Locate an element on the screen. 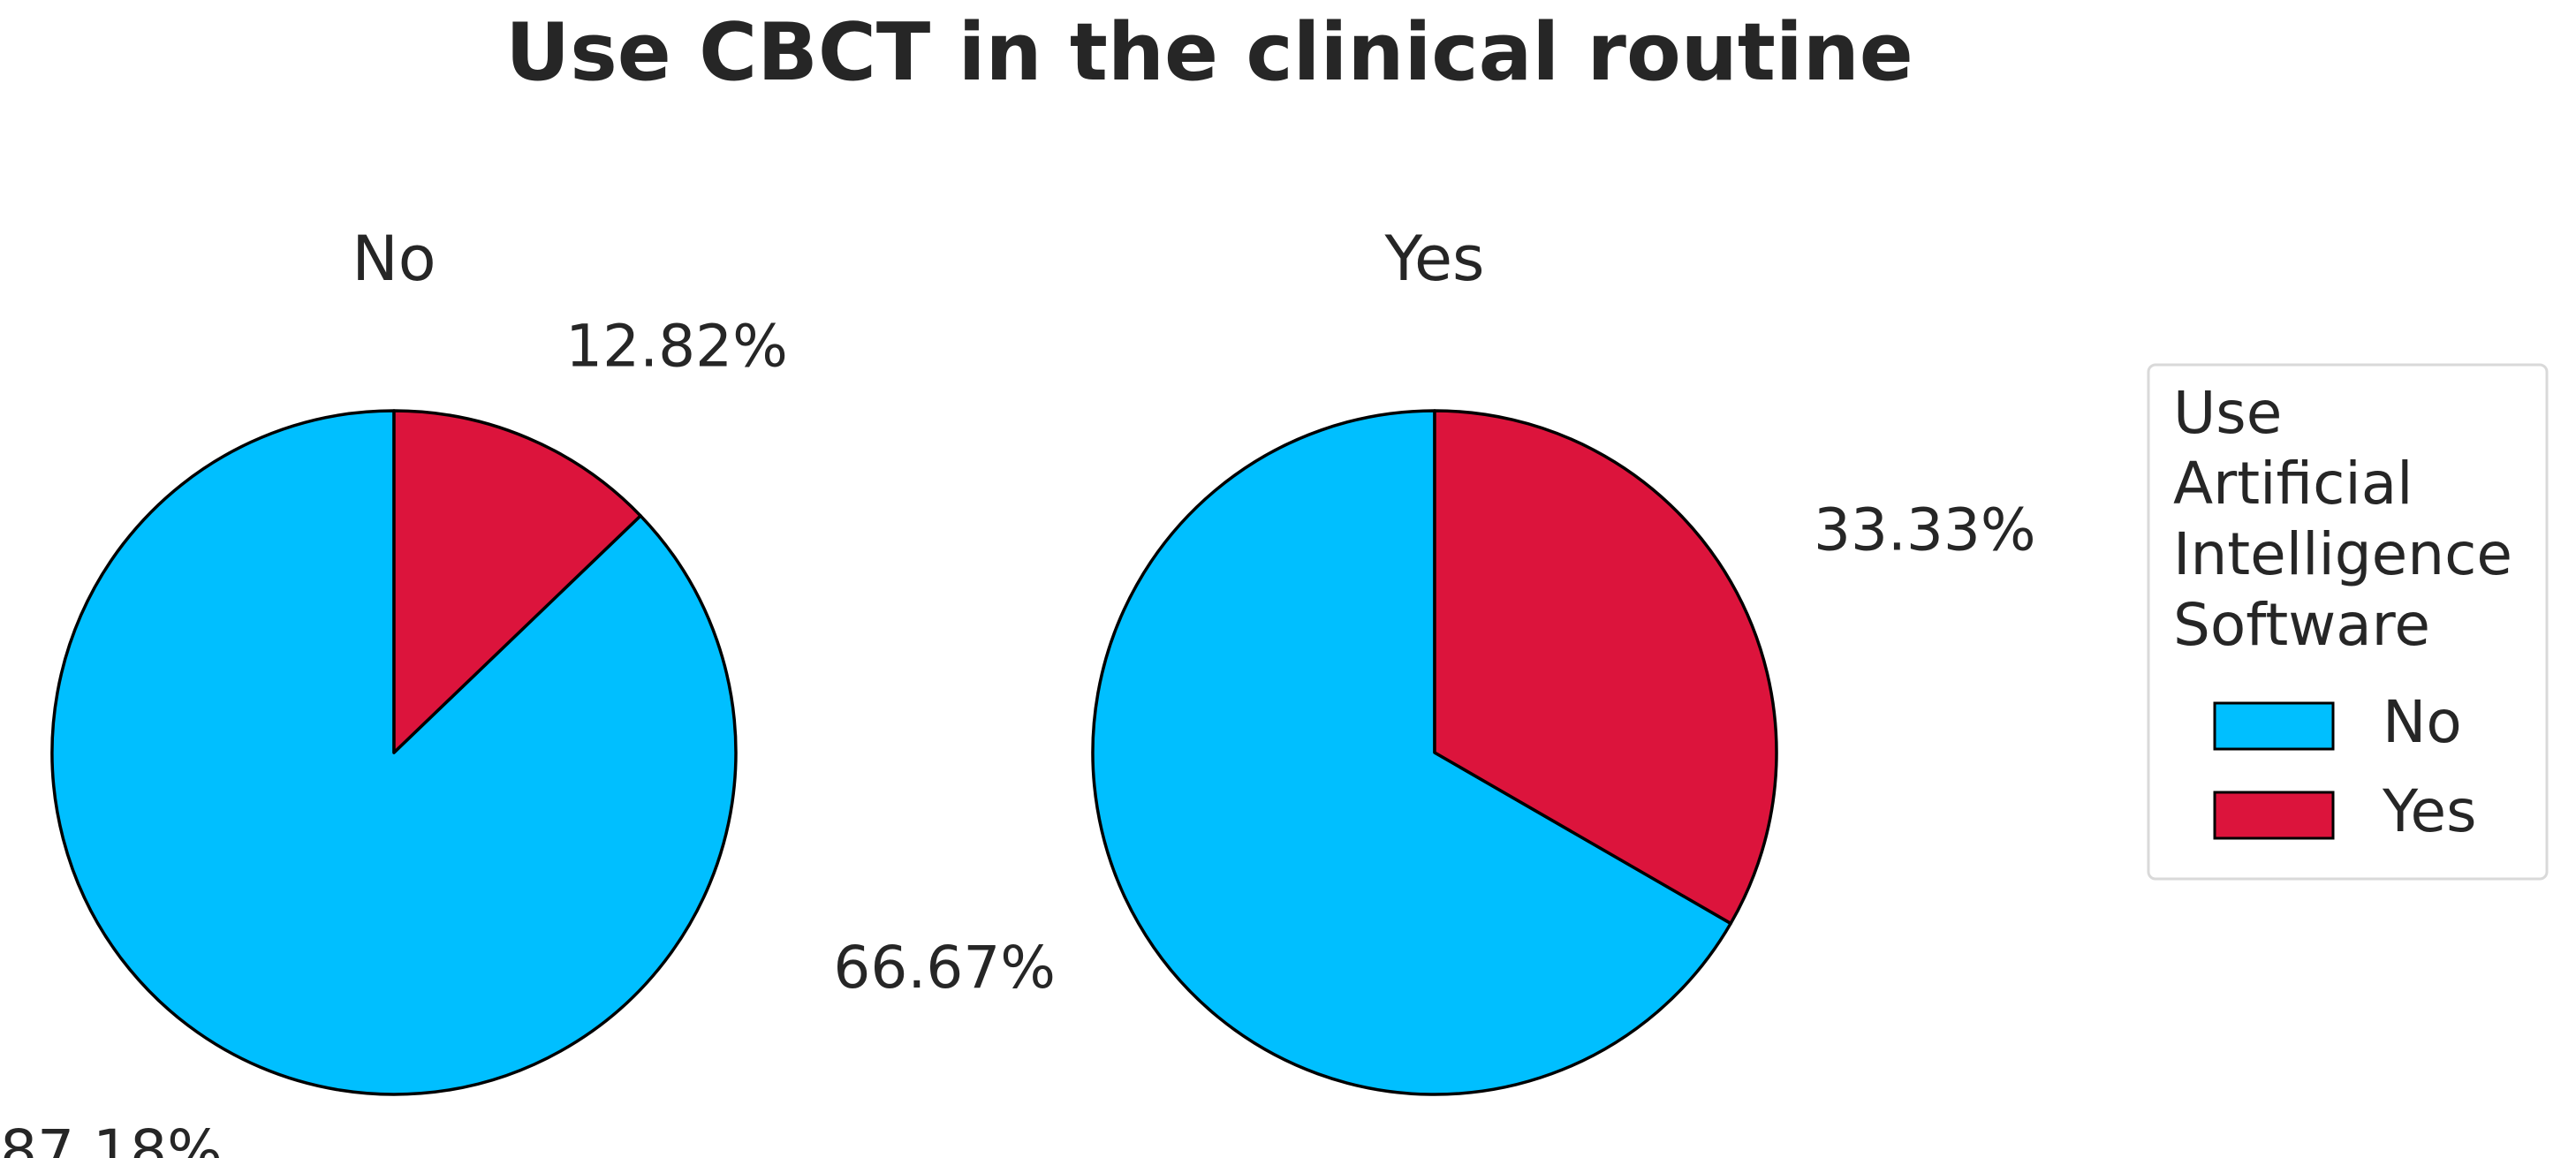  figure-title: Use CBCT in the clinical routine is located at coordinates (1209, 52).